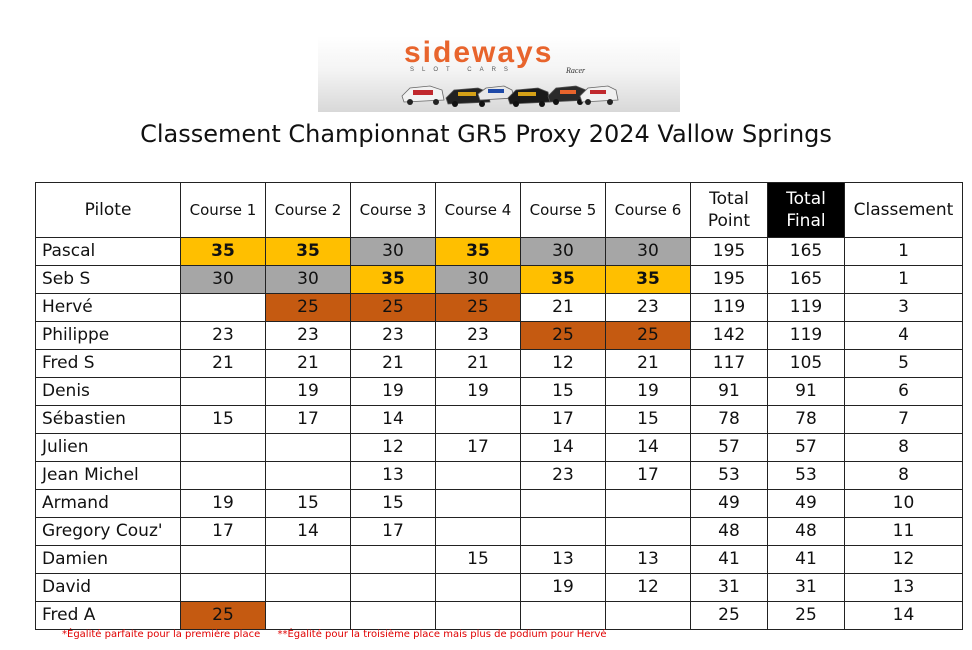 The height and width of the screenshot is (650, 972). Describe the element at coordinates (499, 307) in the screenshot. I see `table-row: Hervé 25 25 25 21 23 119 119 3` at that location.